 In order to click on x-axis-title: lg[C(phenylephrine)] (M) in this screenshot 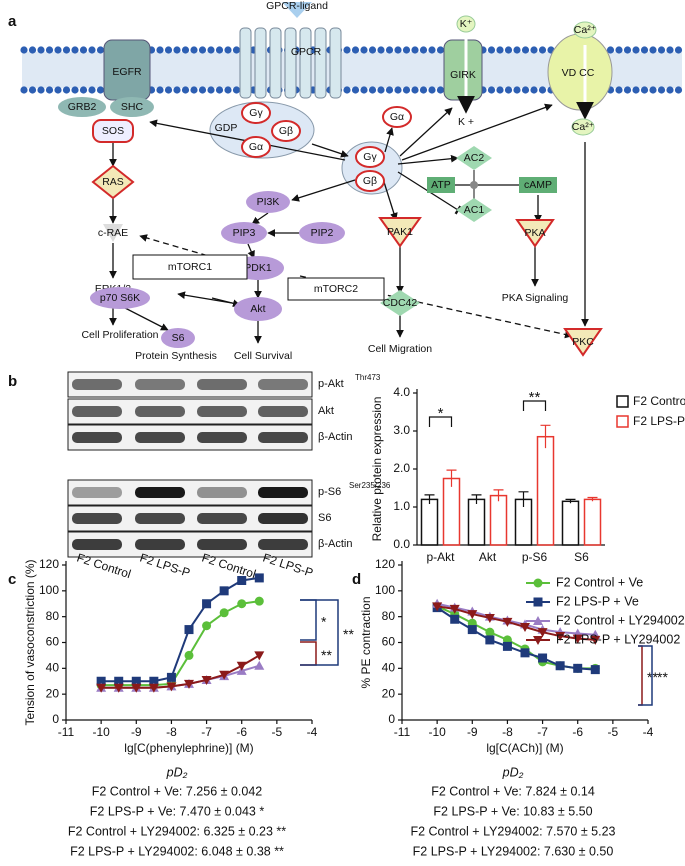, I will do `click(188, 748)`.